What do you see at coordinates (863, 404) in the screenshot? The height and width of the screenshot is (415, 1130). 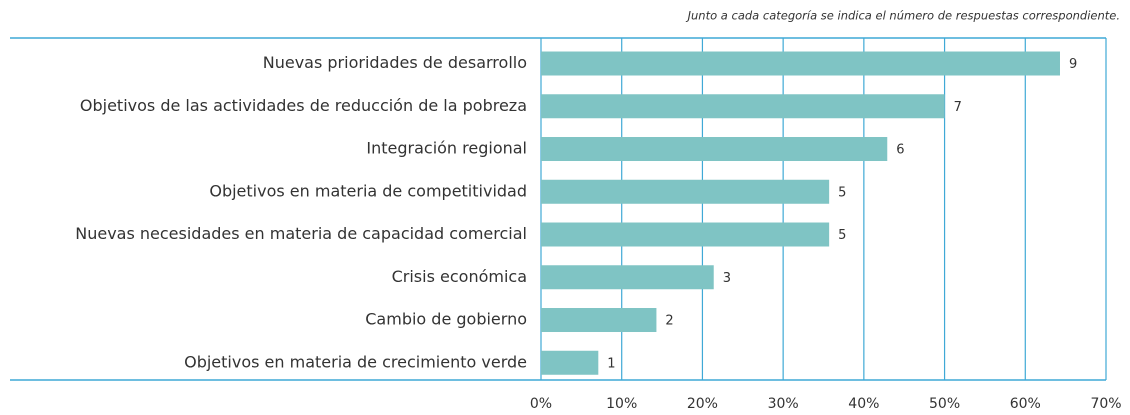 I see `x-tick-label: 40%` at bounding box center [863, 404].